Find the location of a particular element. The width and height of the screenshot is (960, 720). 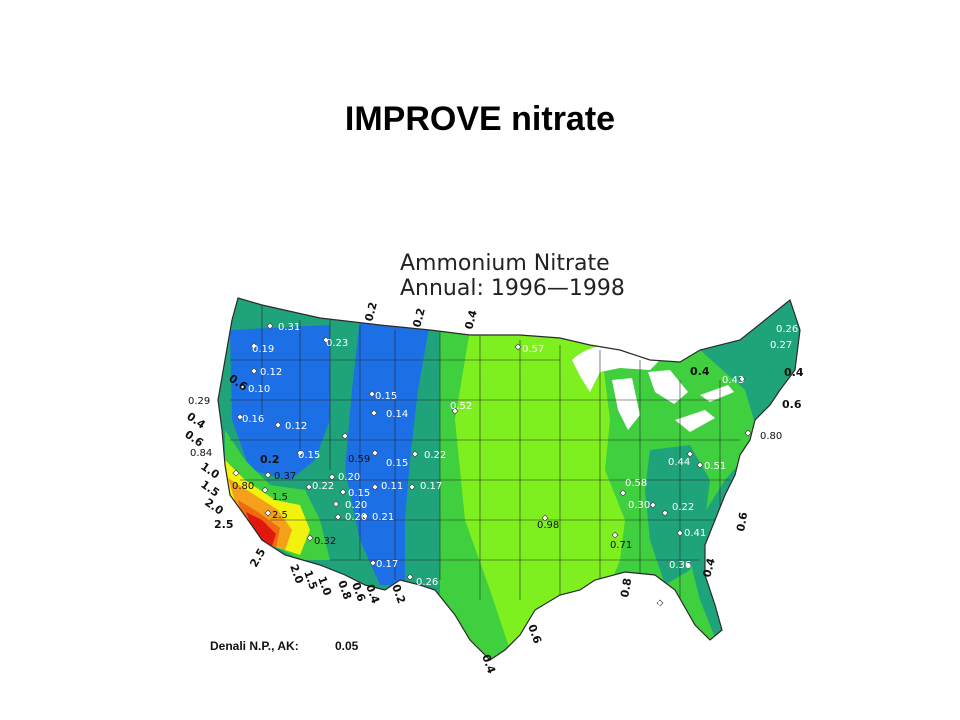

great-lakes is located at coordinates (653, 388).